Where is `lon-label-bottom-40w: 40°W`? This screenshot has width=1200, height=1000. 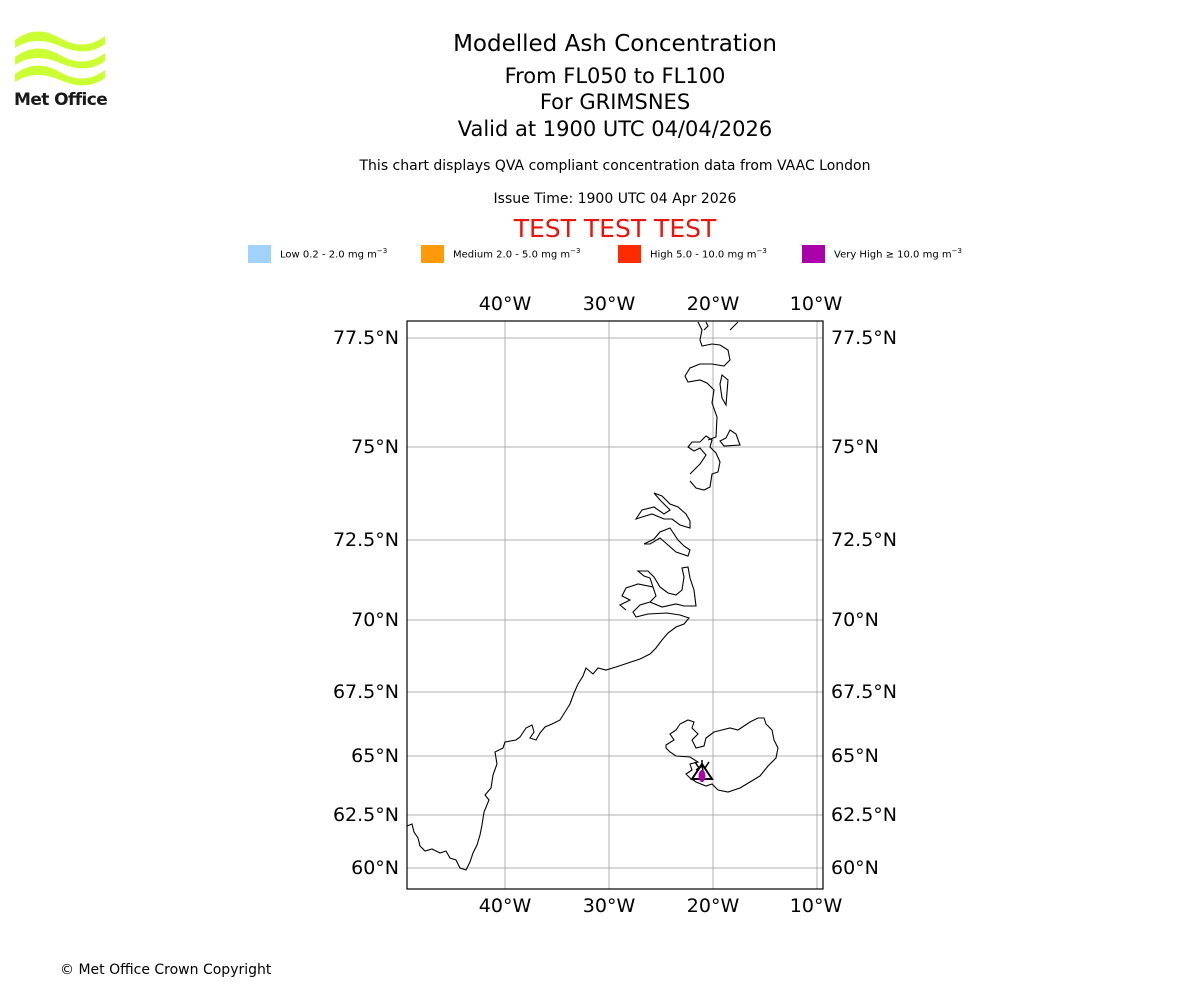
lon-label-bottom-40w: 40°W is located at coordinates (505, 906).